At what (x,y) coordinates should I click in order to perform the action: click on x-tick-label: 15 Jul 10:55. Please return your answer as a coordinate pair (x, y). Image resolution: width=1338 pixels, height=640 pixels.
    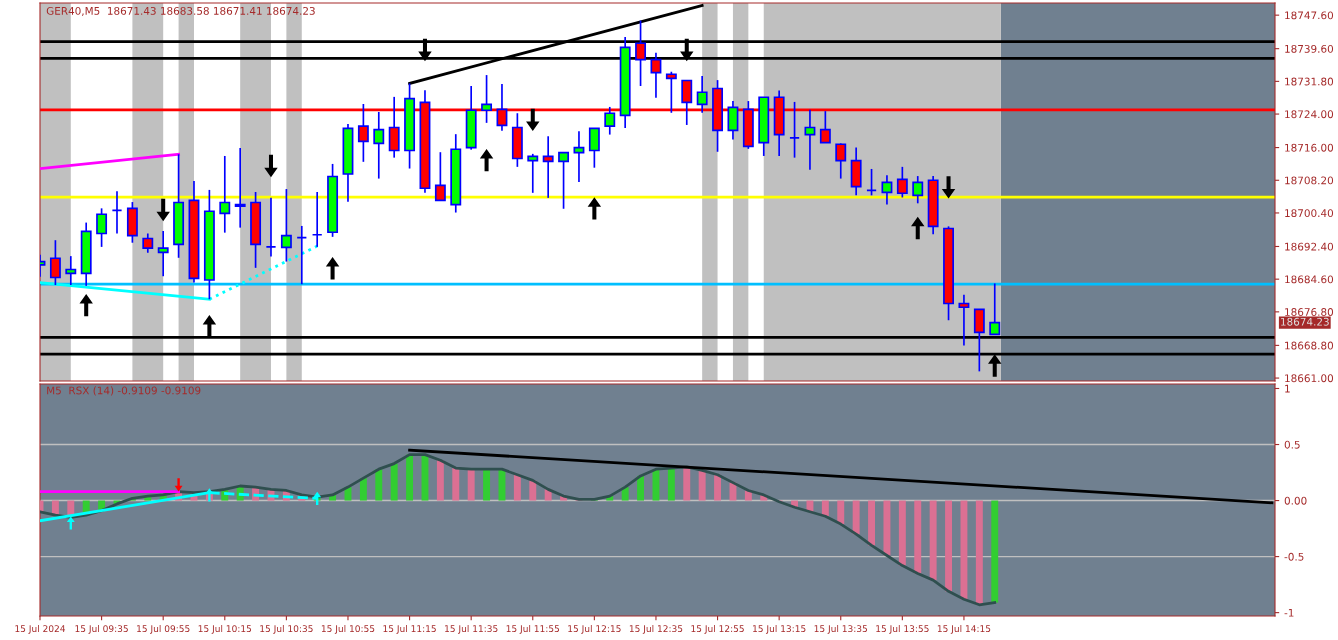
    Looking at the image, I should click on (348, 629).